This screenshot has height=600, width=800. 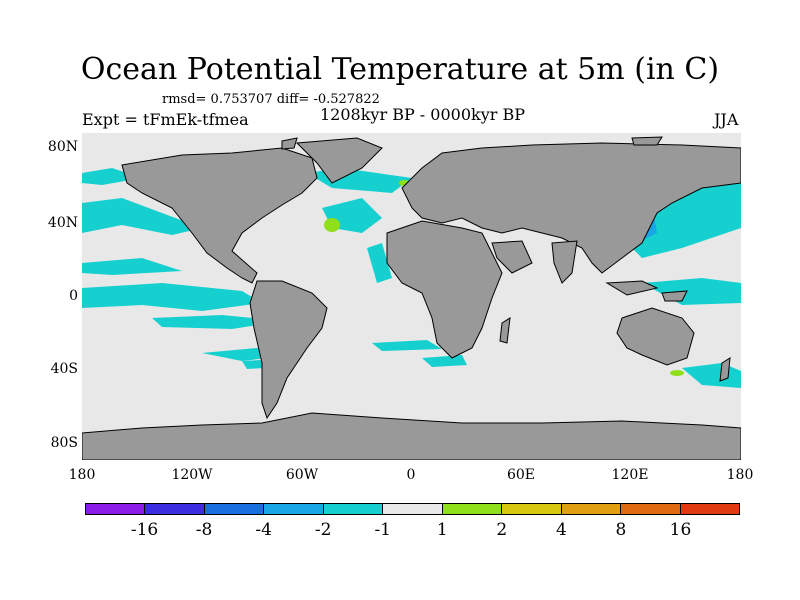 What do you see at coordinates (144, 530) in the screenshot?
I see `colorbar-label-0: -16` at bounding box center [144, 530].